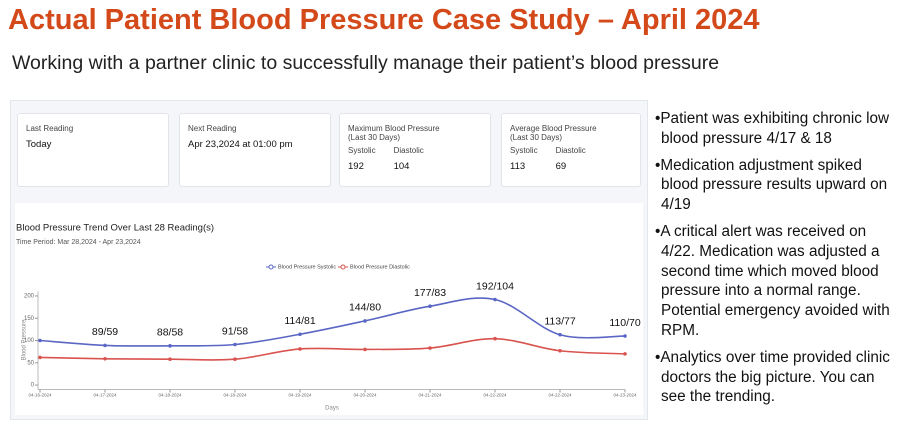 This screenshot has height=433, width=902. What do you see at coordinates (39, 144) in the screenshot?
I see `card-value: Today` at bounding box center [39, 144].